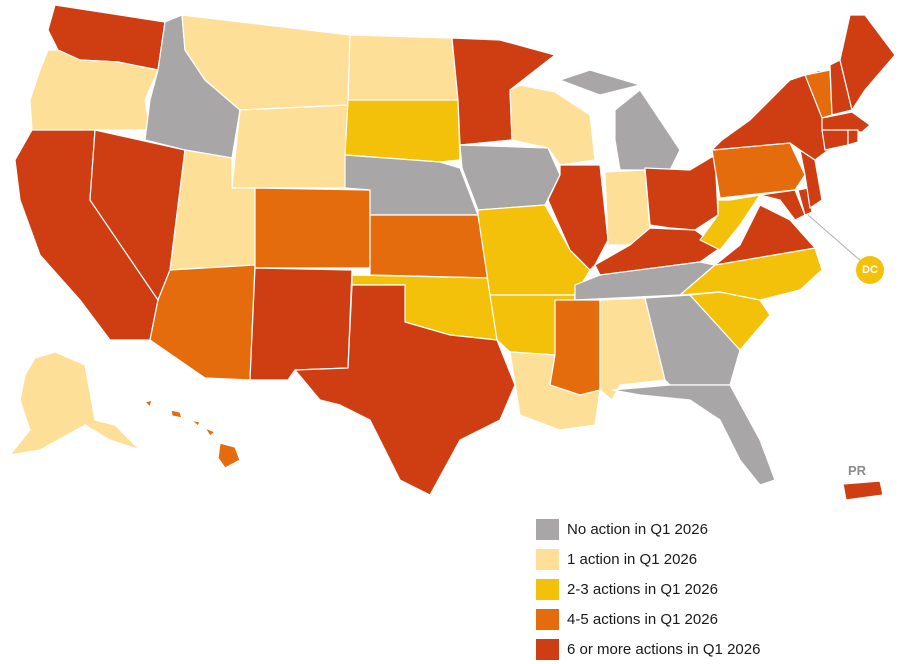 The image size is (900, 664). I want to click on state-WY, so click(290, 146).